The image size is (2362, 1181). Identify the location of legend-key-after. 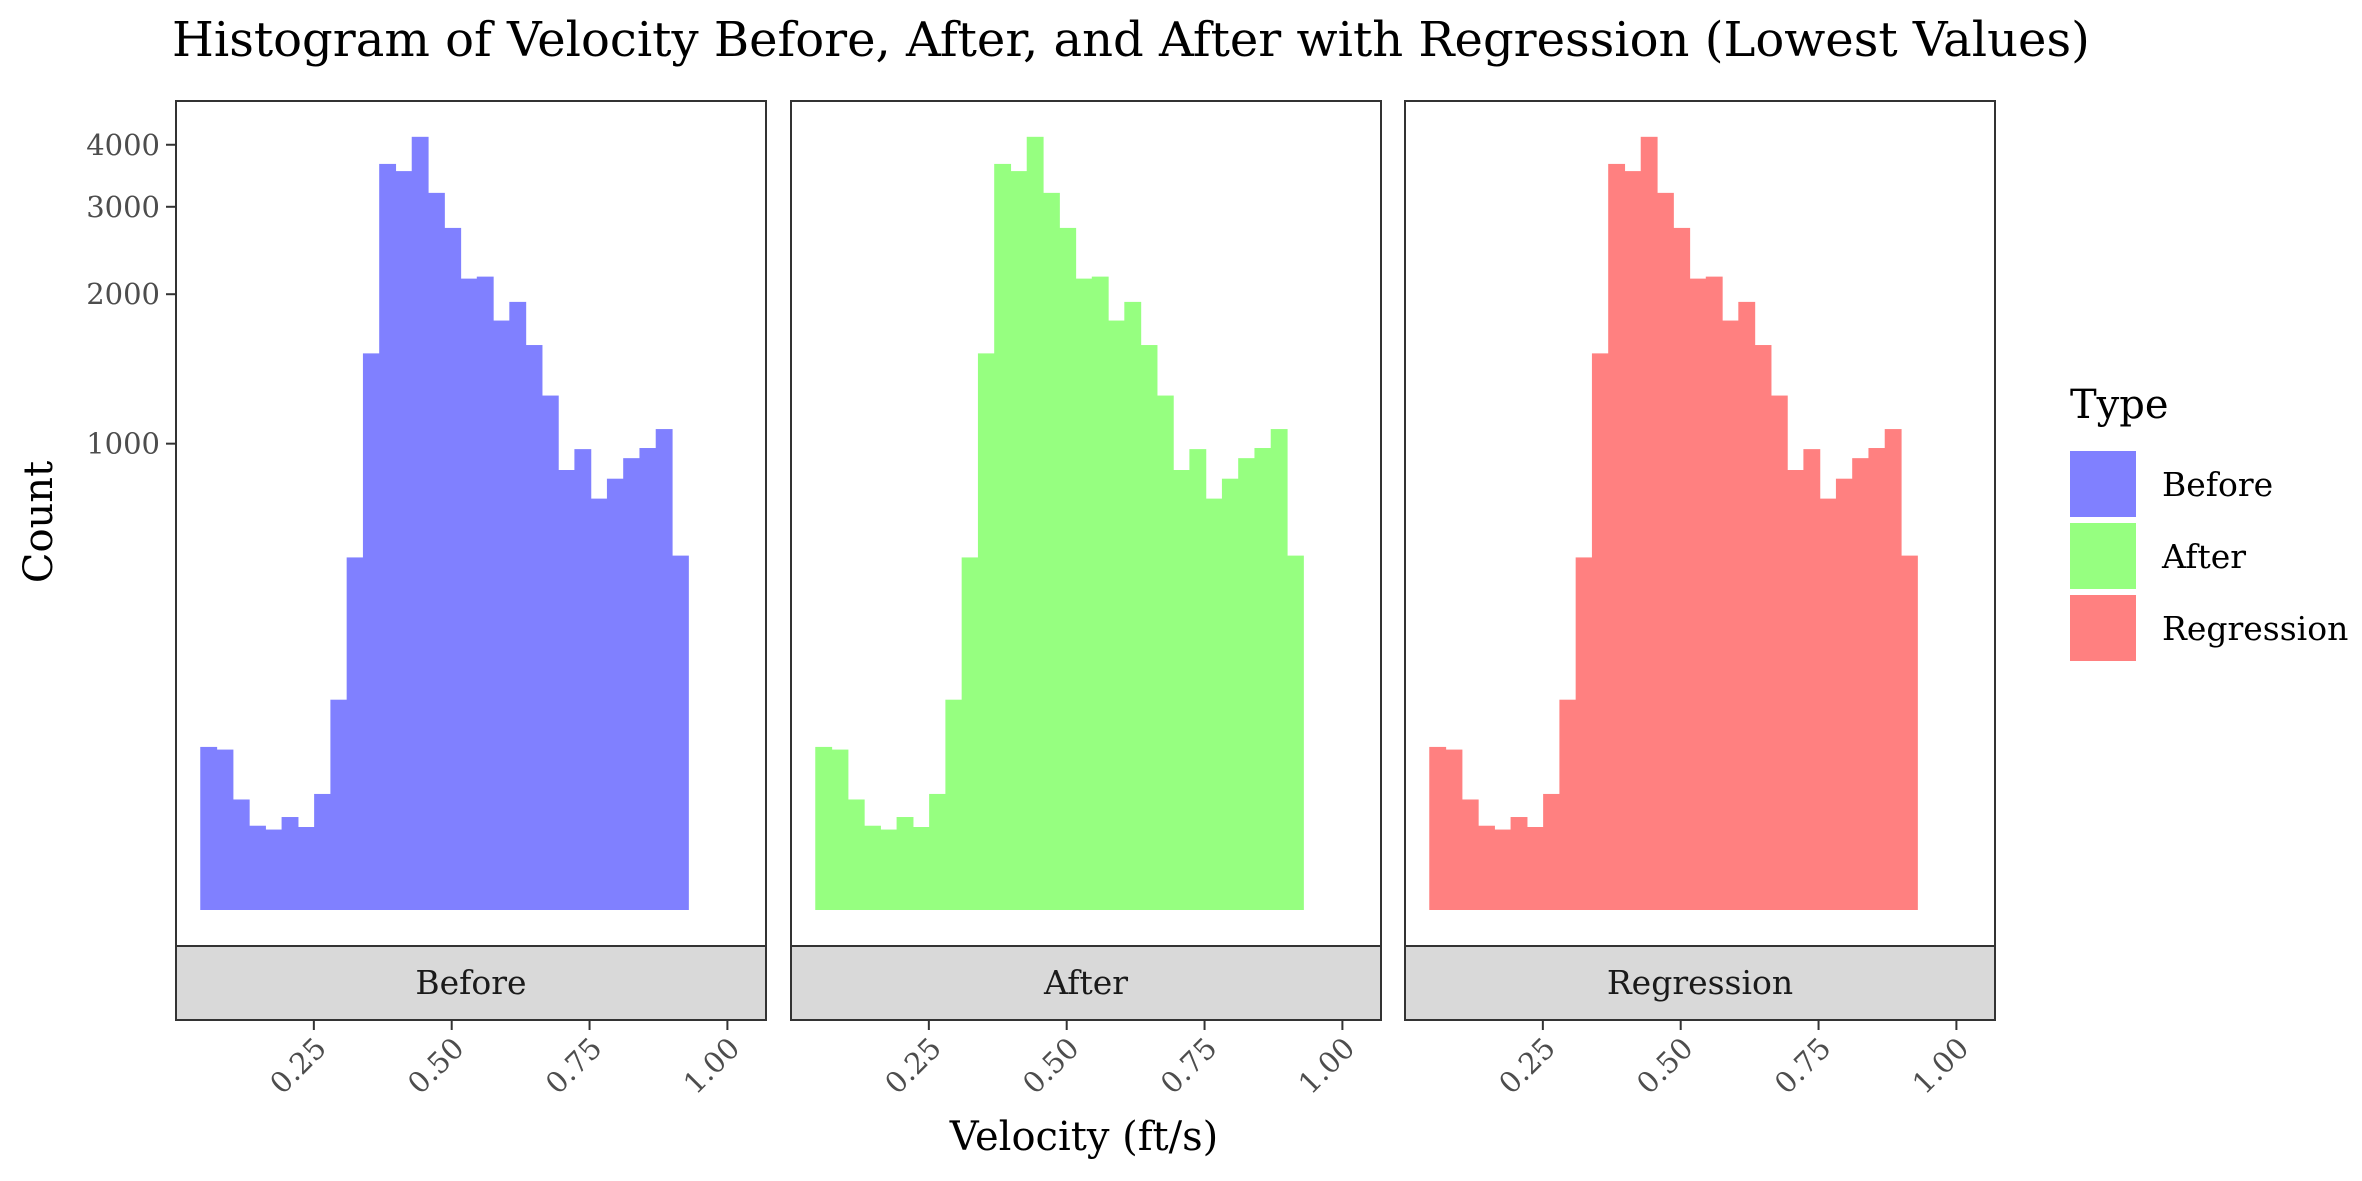
(2103, 556).